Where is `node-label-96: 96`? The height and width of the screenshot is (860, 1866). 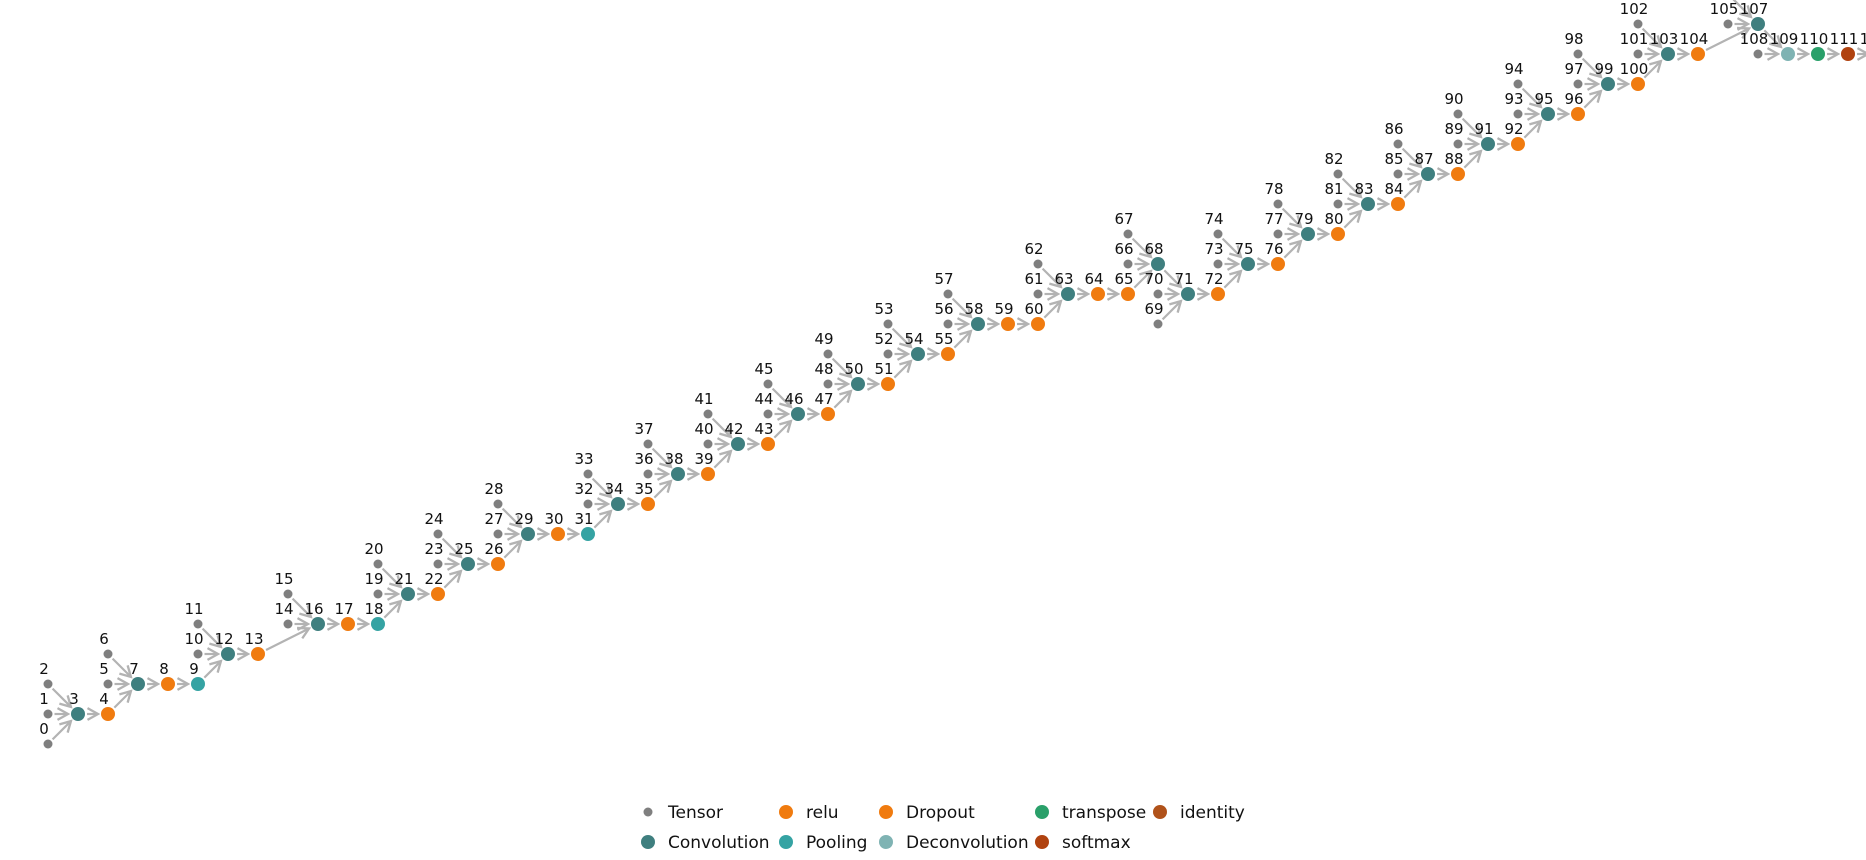 node-label-96: 96 is located at coordinates (1573, 99).